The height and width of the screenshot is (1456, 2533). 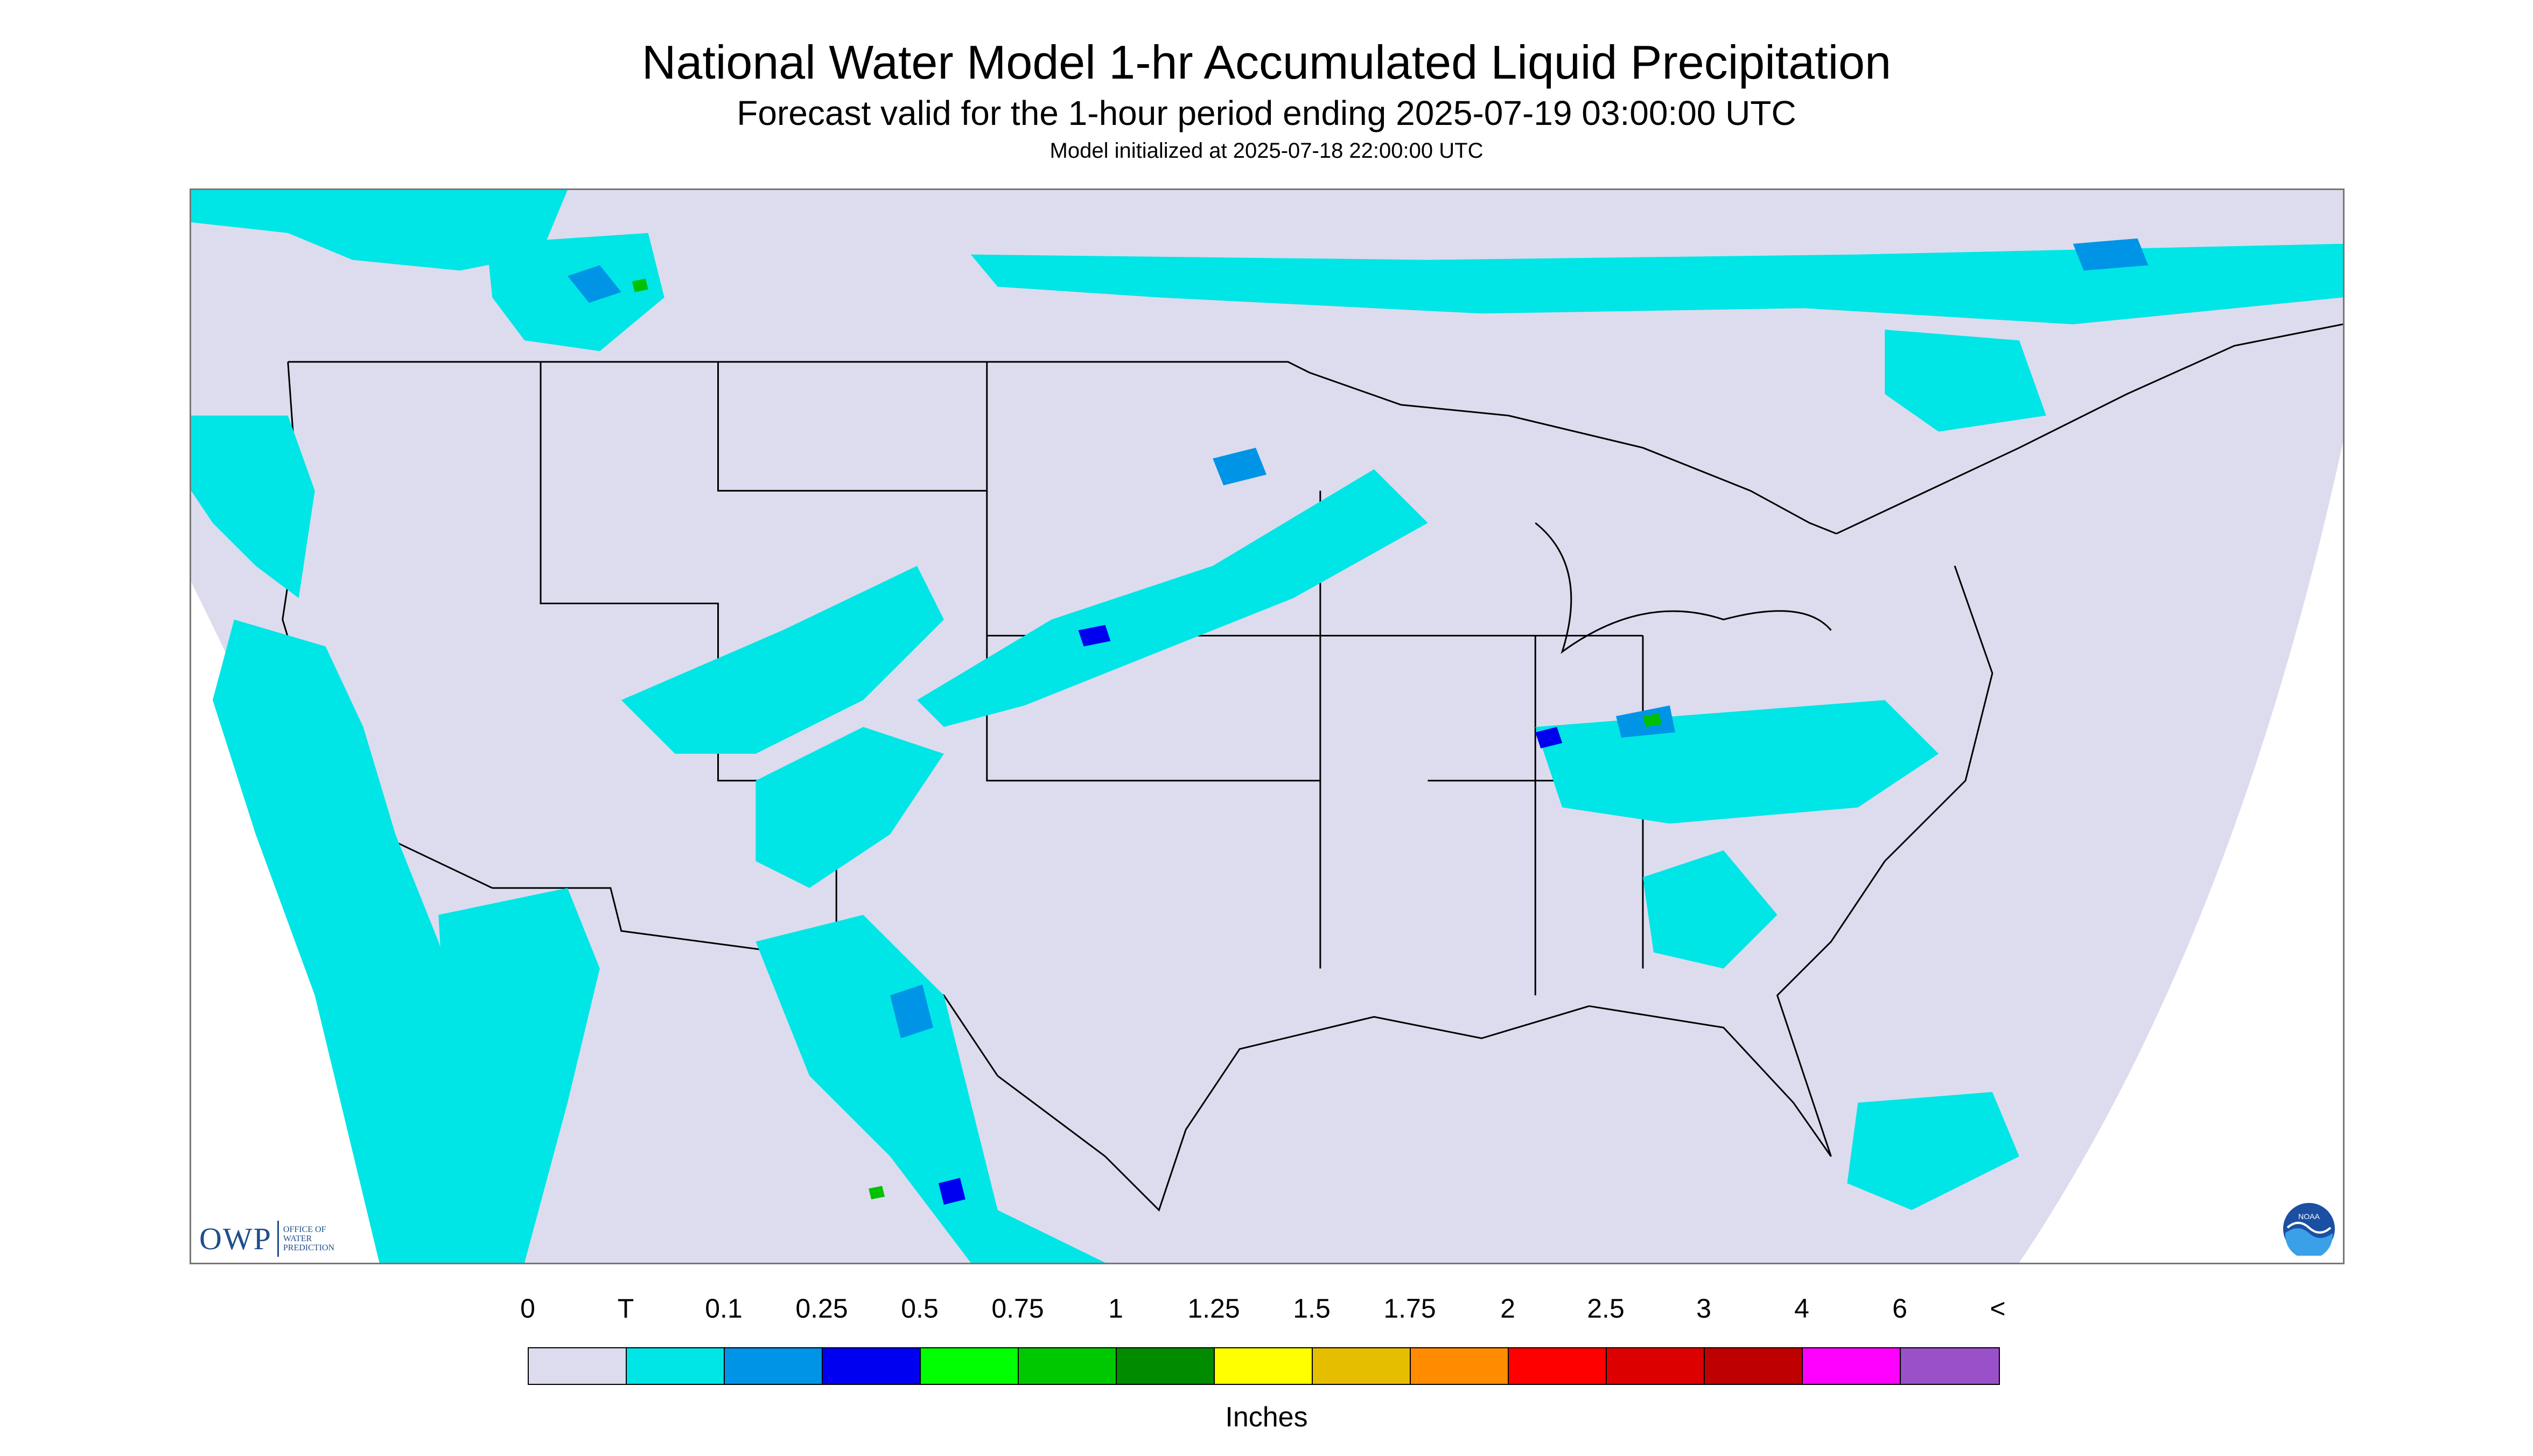 What do you see at coordinates (1409, 1308) in the screenshot?
I see `legend-label: 1.75` at bounding box center [1409, 1308].